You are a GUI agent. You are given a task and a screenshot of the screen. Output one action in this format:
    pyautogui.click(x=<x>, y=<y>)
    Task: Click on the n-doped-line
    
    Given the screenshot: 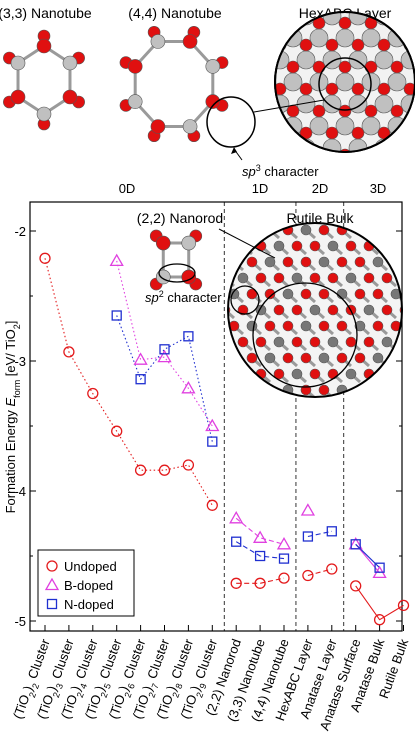 What is the action you would take?
    pyautogui.click(x=260, y=550)
    